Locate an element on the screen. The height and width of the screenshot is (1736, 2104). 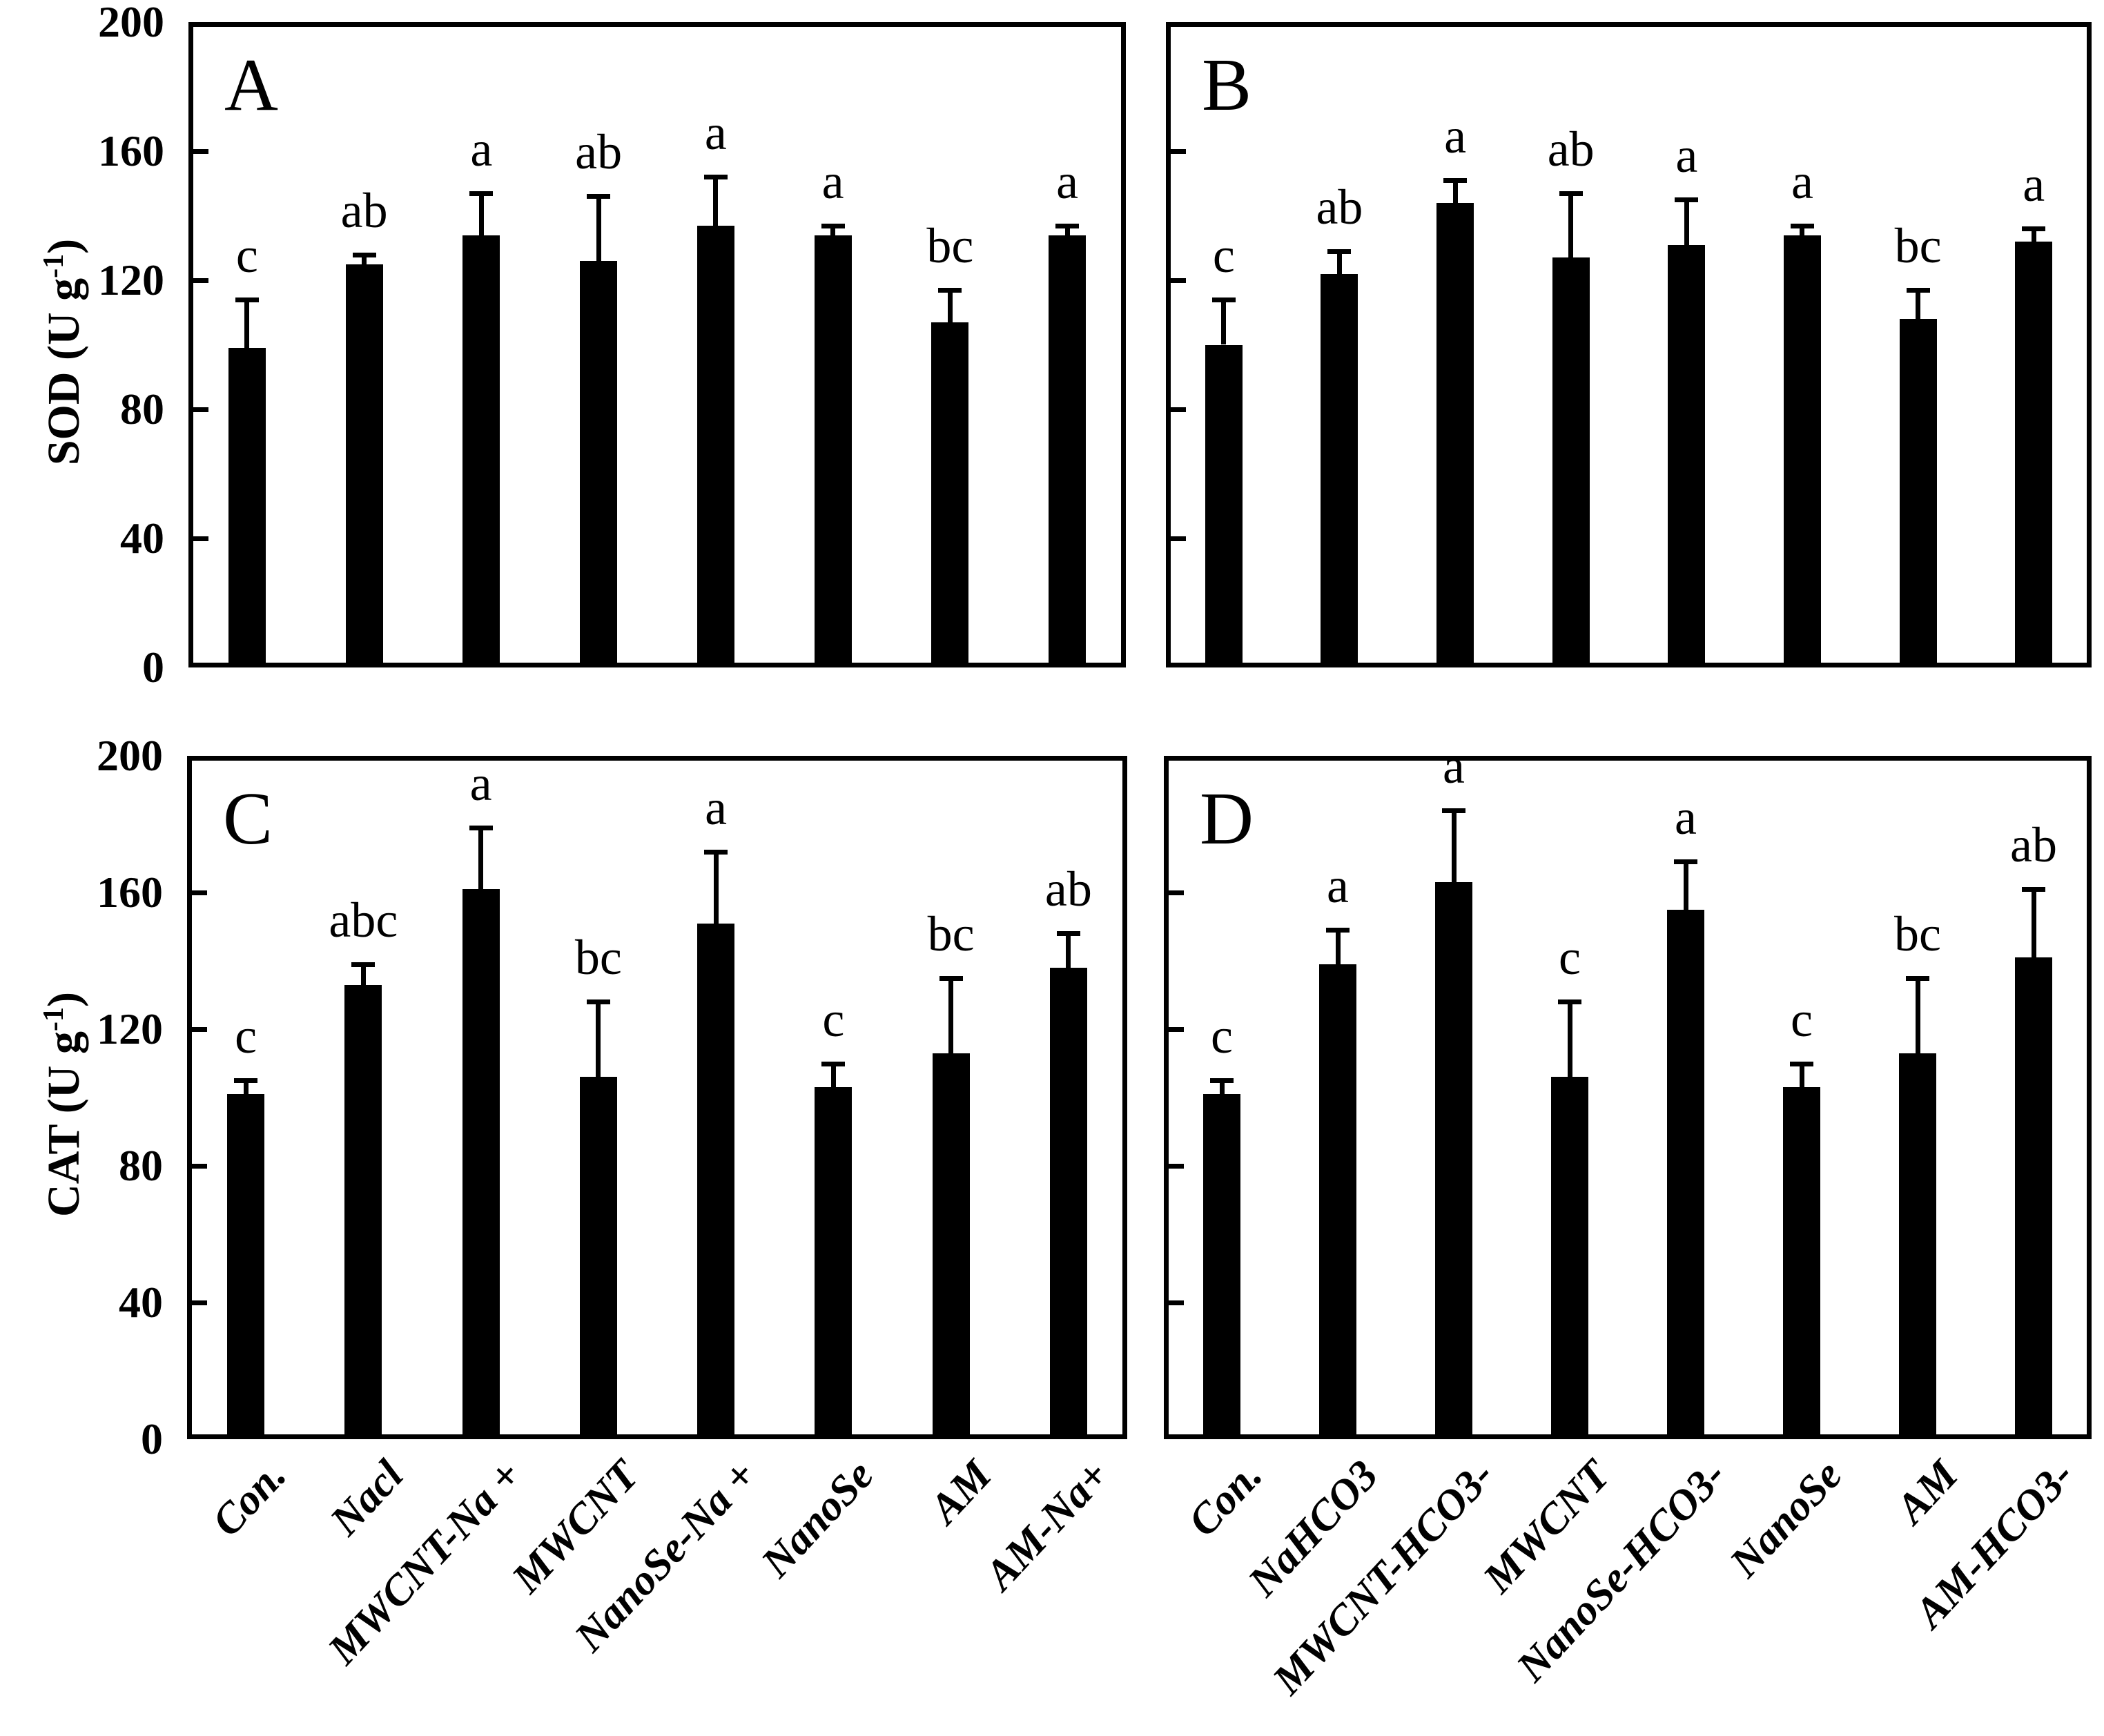
panel-label: A is located at coordinates (251, 85).